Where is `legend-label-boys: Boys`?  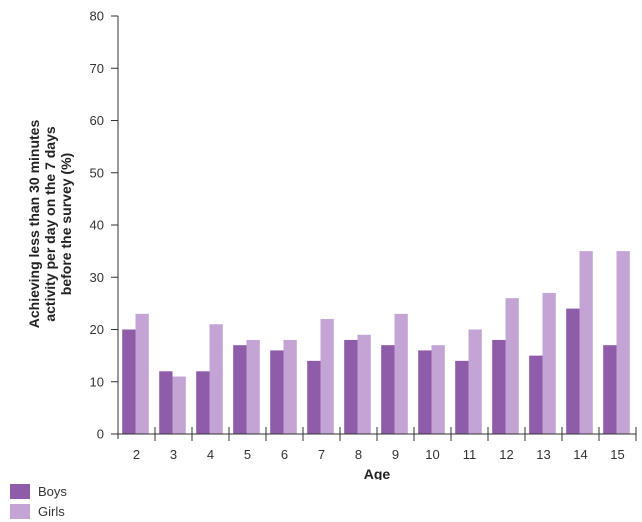
legend-label-boys: Boys is located at coordinates (52, 491).